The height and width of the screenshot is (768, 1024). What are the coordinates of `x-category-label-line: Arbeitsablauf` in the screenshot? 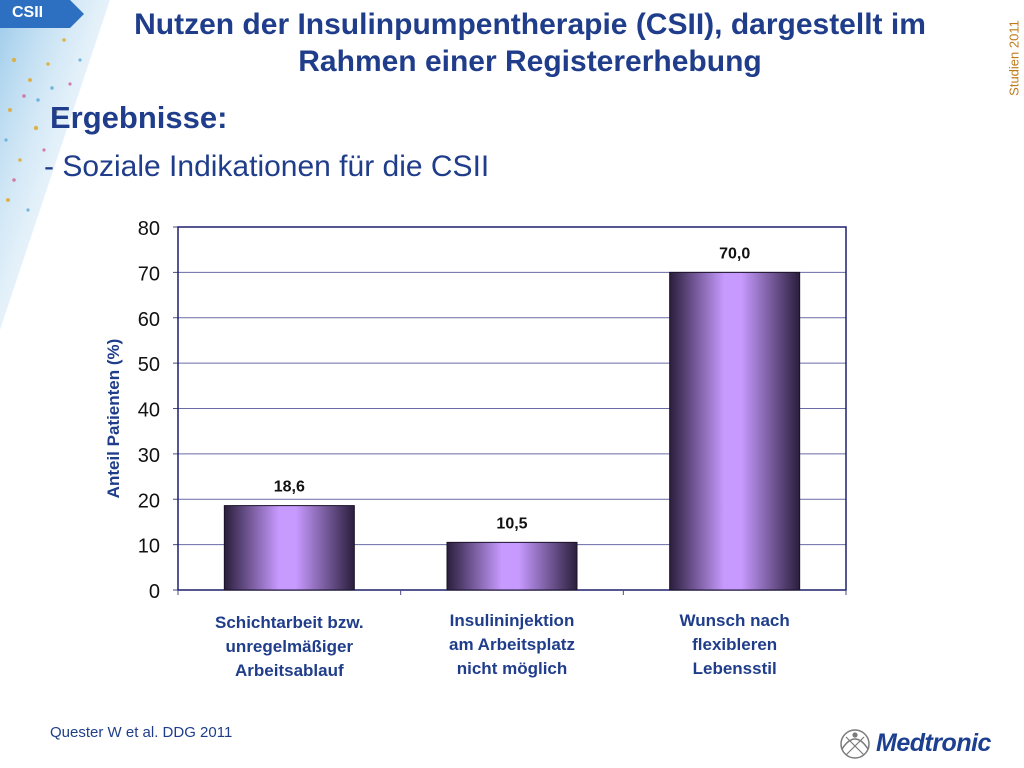 It's located at (289, 670).